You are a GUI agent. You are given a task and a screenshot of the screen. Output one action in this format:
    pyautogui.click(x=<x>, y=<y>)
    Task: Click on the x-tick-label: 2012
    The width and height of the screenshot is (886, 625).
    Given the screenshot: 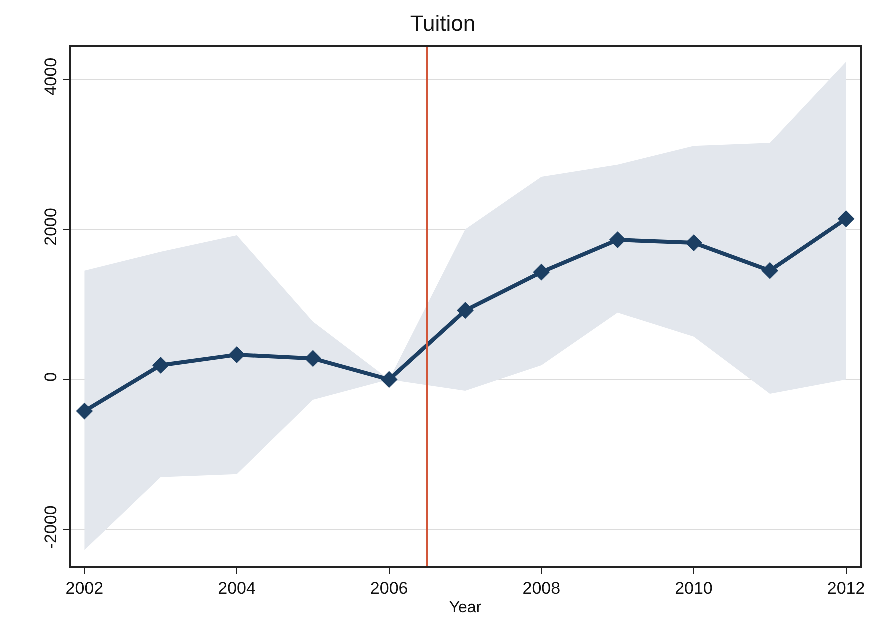 What is the action you would take?
    pyautogui.click(x=846, y=588)
    